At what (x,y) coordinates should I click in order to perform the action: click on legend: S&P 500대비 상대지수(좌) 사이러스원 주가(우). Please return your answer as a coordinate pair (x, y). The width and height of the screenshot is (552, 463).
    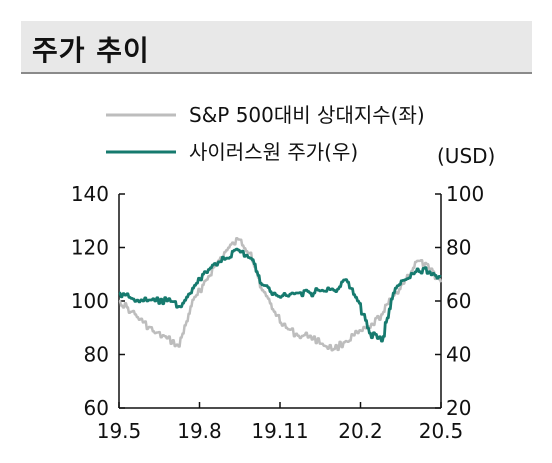
    Looking at the image, I should click on (265, 133).